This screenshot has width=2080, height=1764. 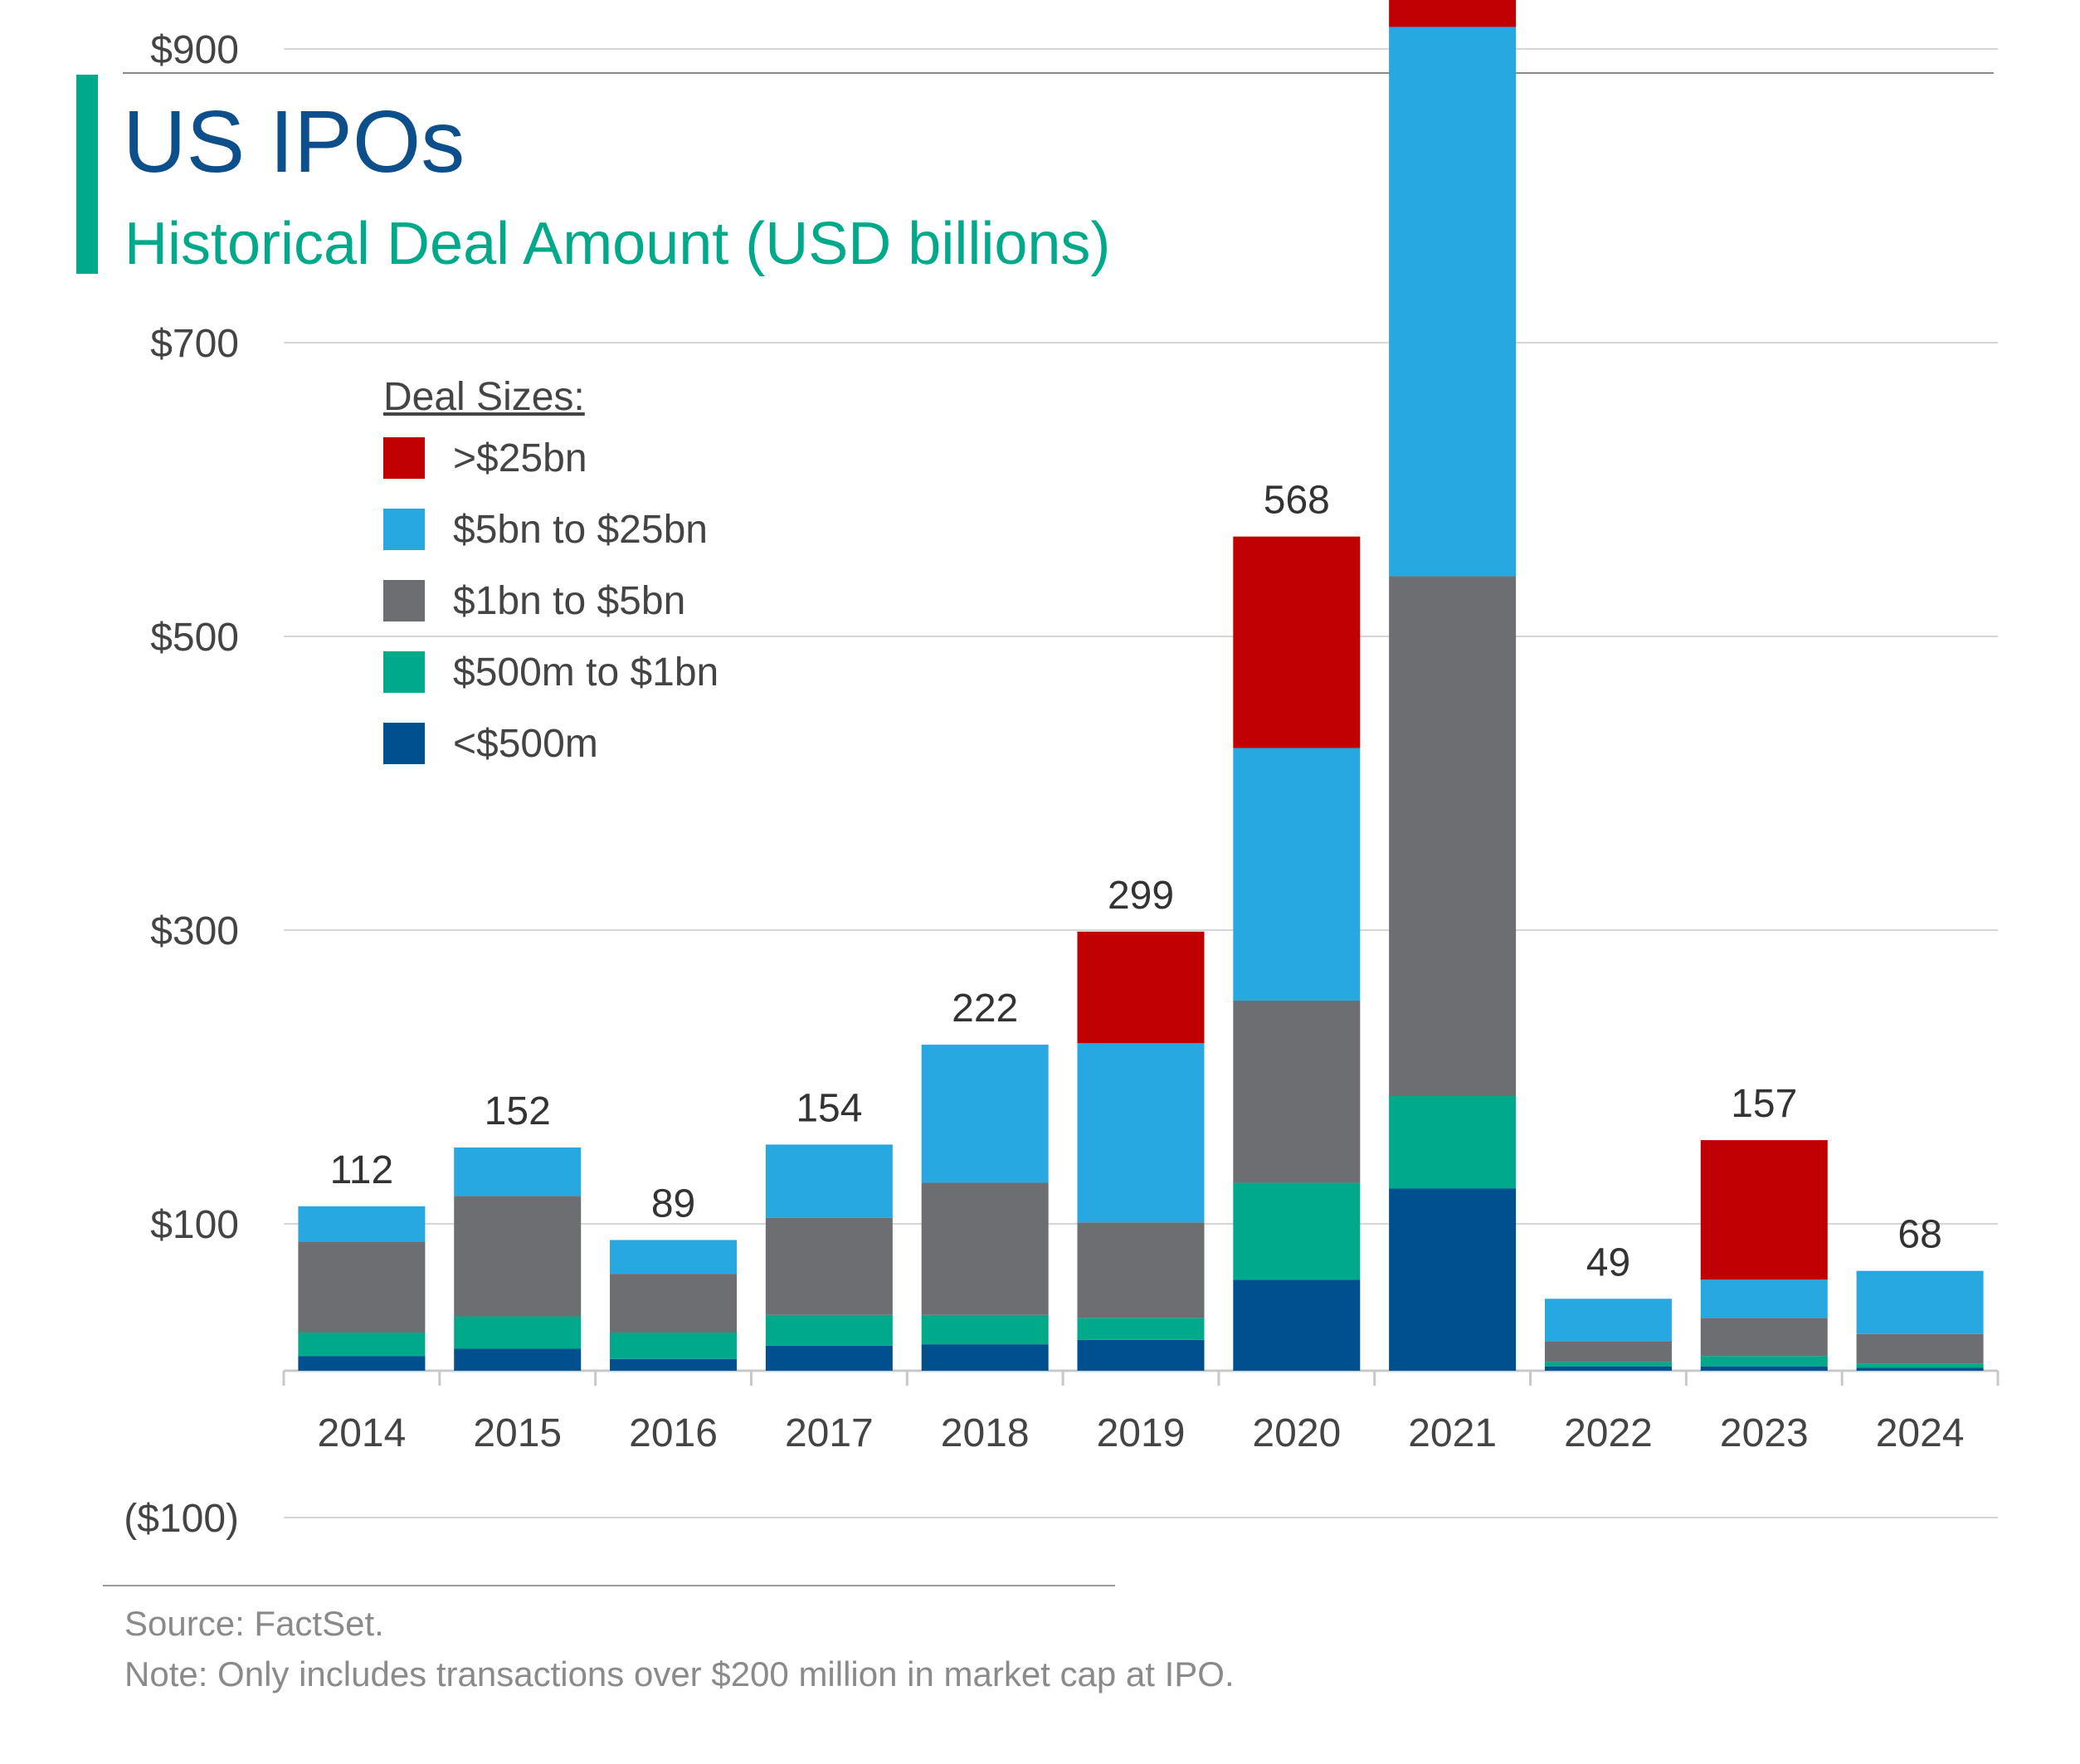 What do you see at coordinates (294, 142) in the screenshot?
I see `chart-title: US IPOs` at bounding box center [294, 142].